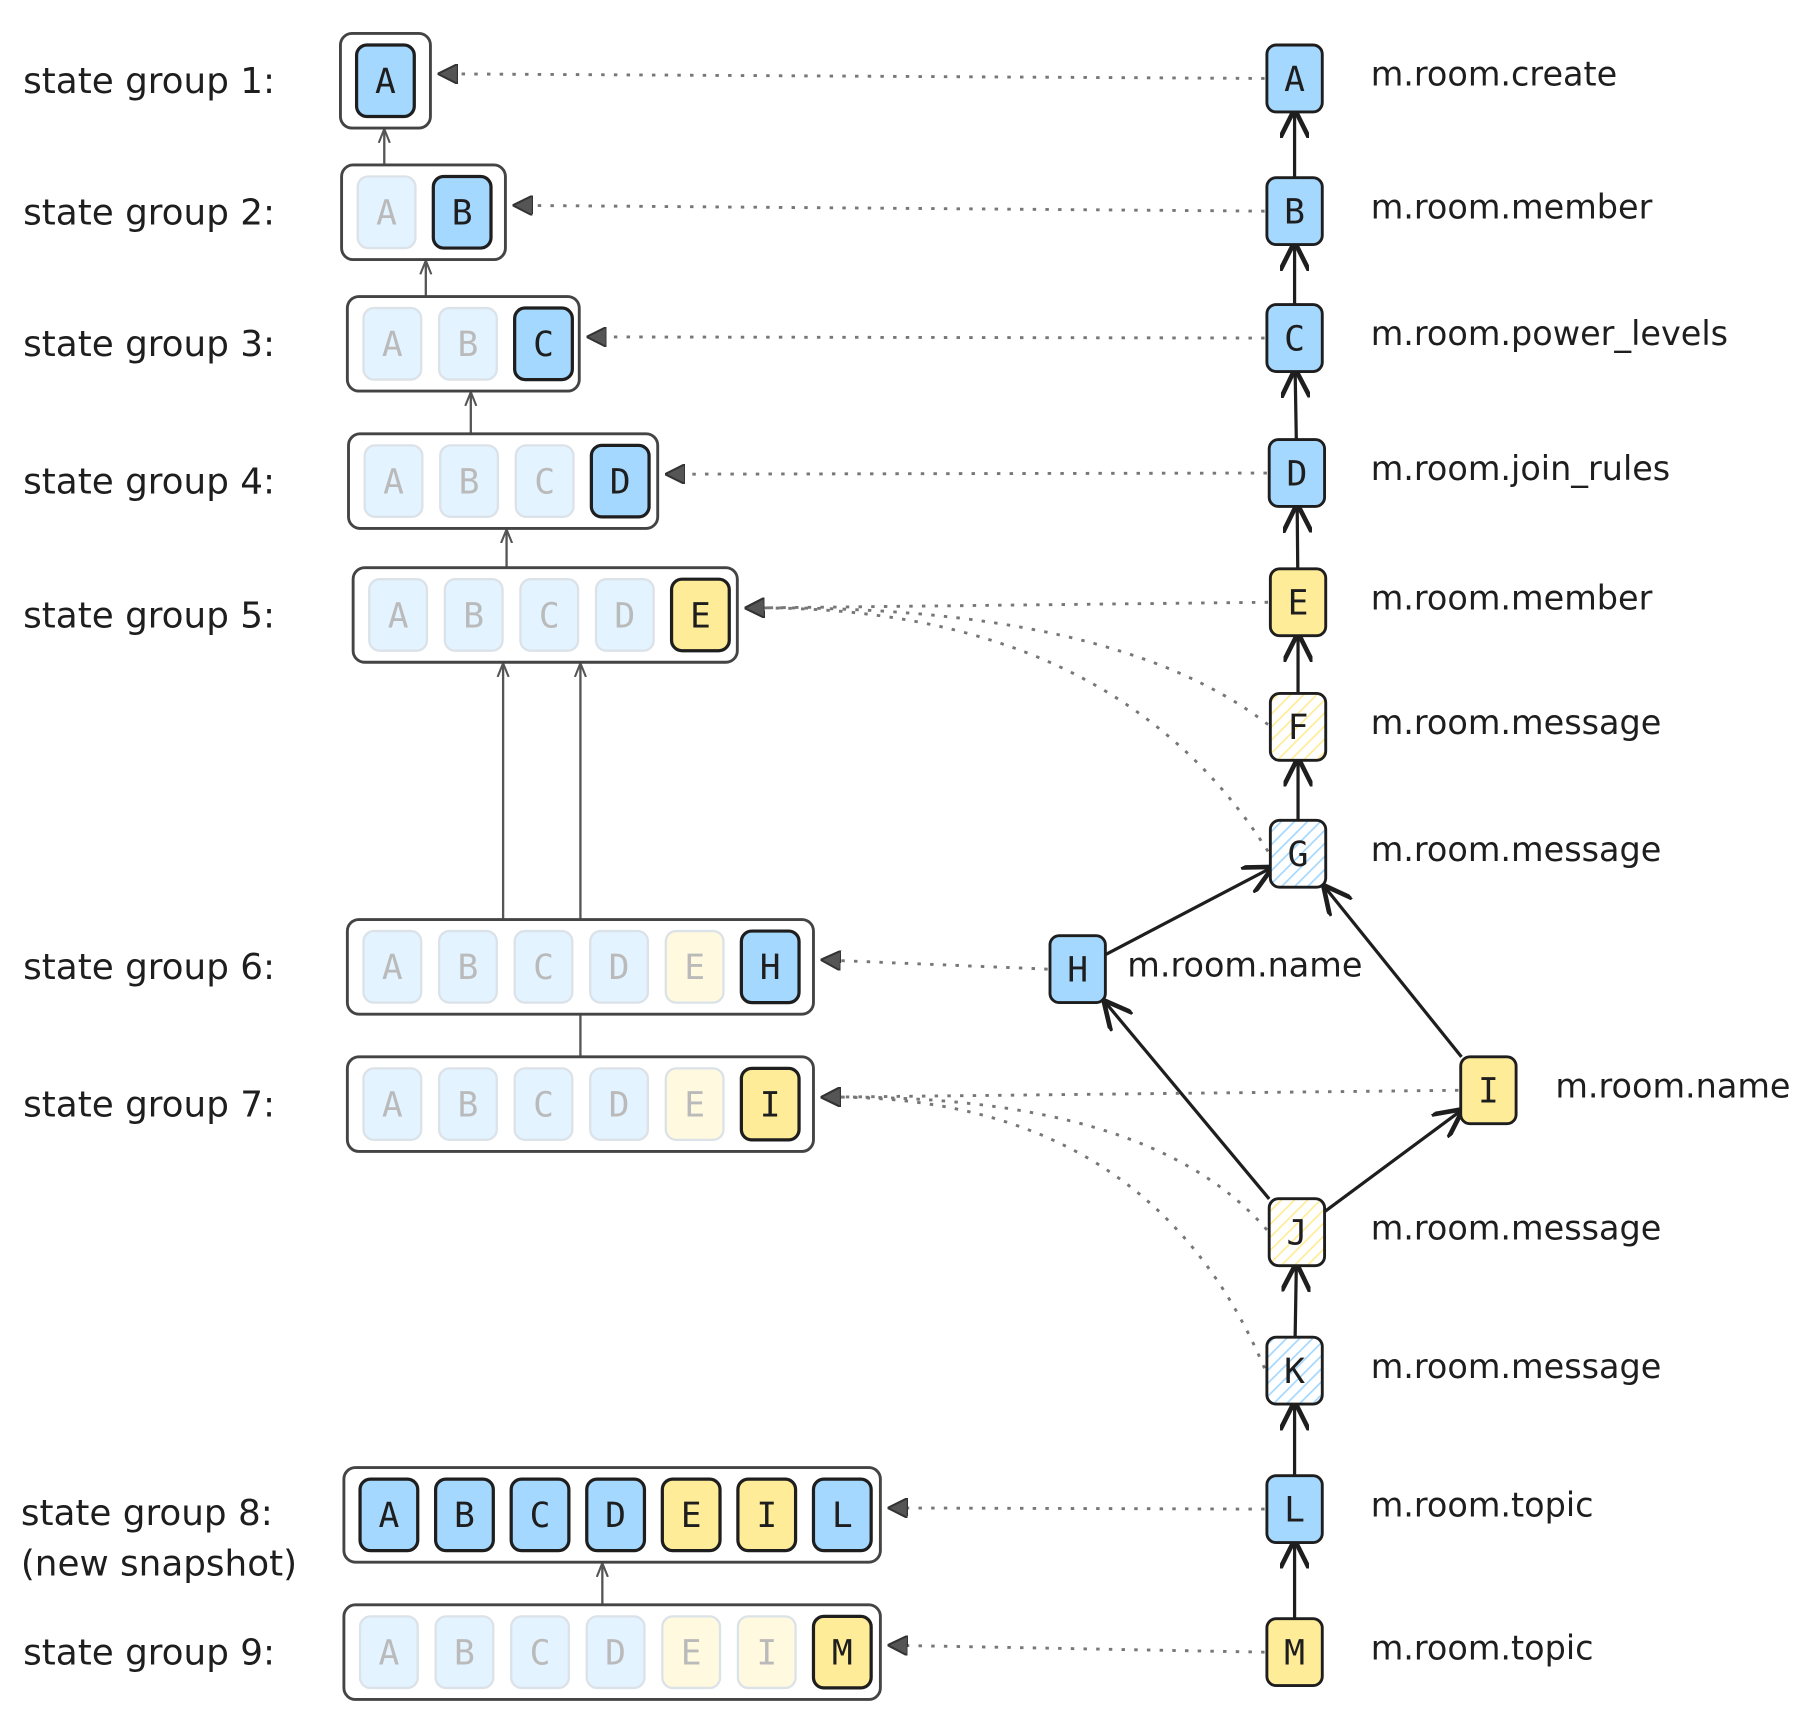  Describe the element at coordinates (149, 213) in the screenshot. I see `group-label: state group 2:` at that location.